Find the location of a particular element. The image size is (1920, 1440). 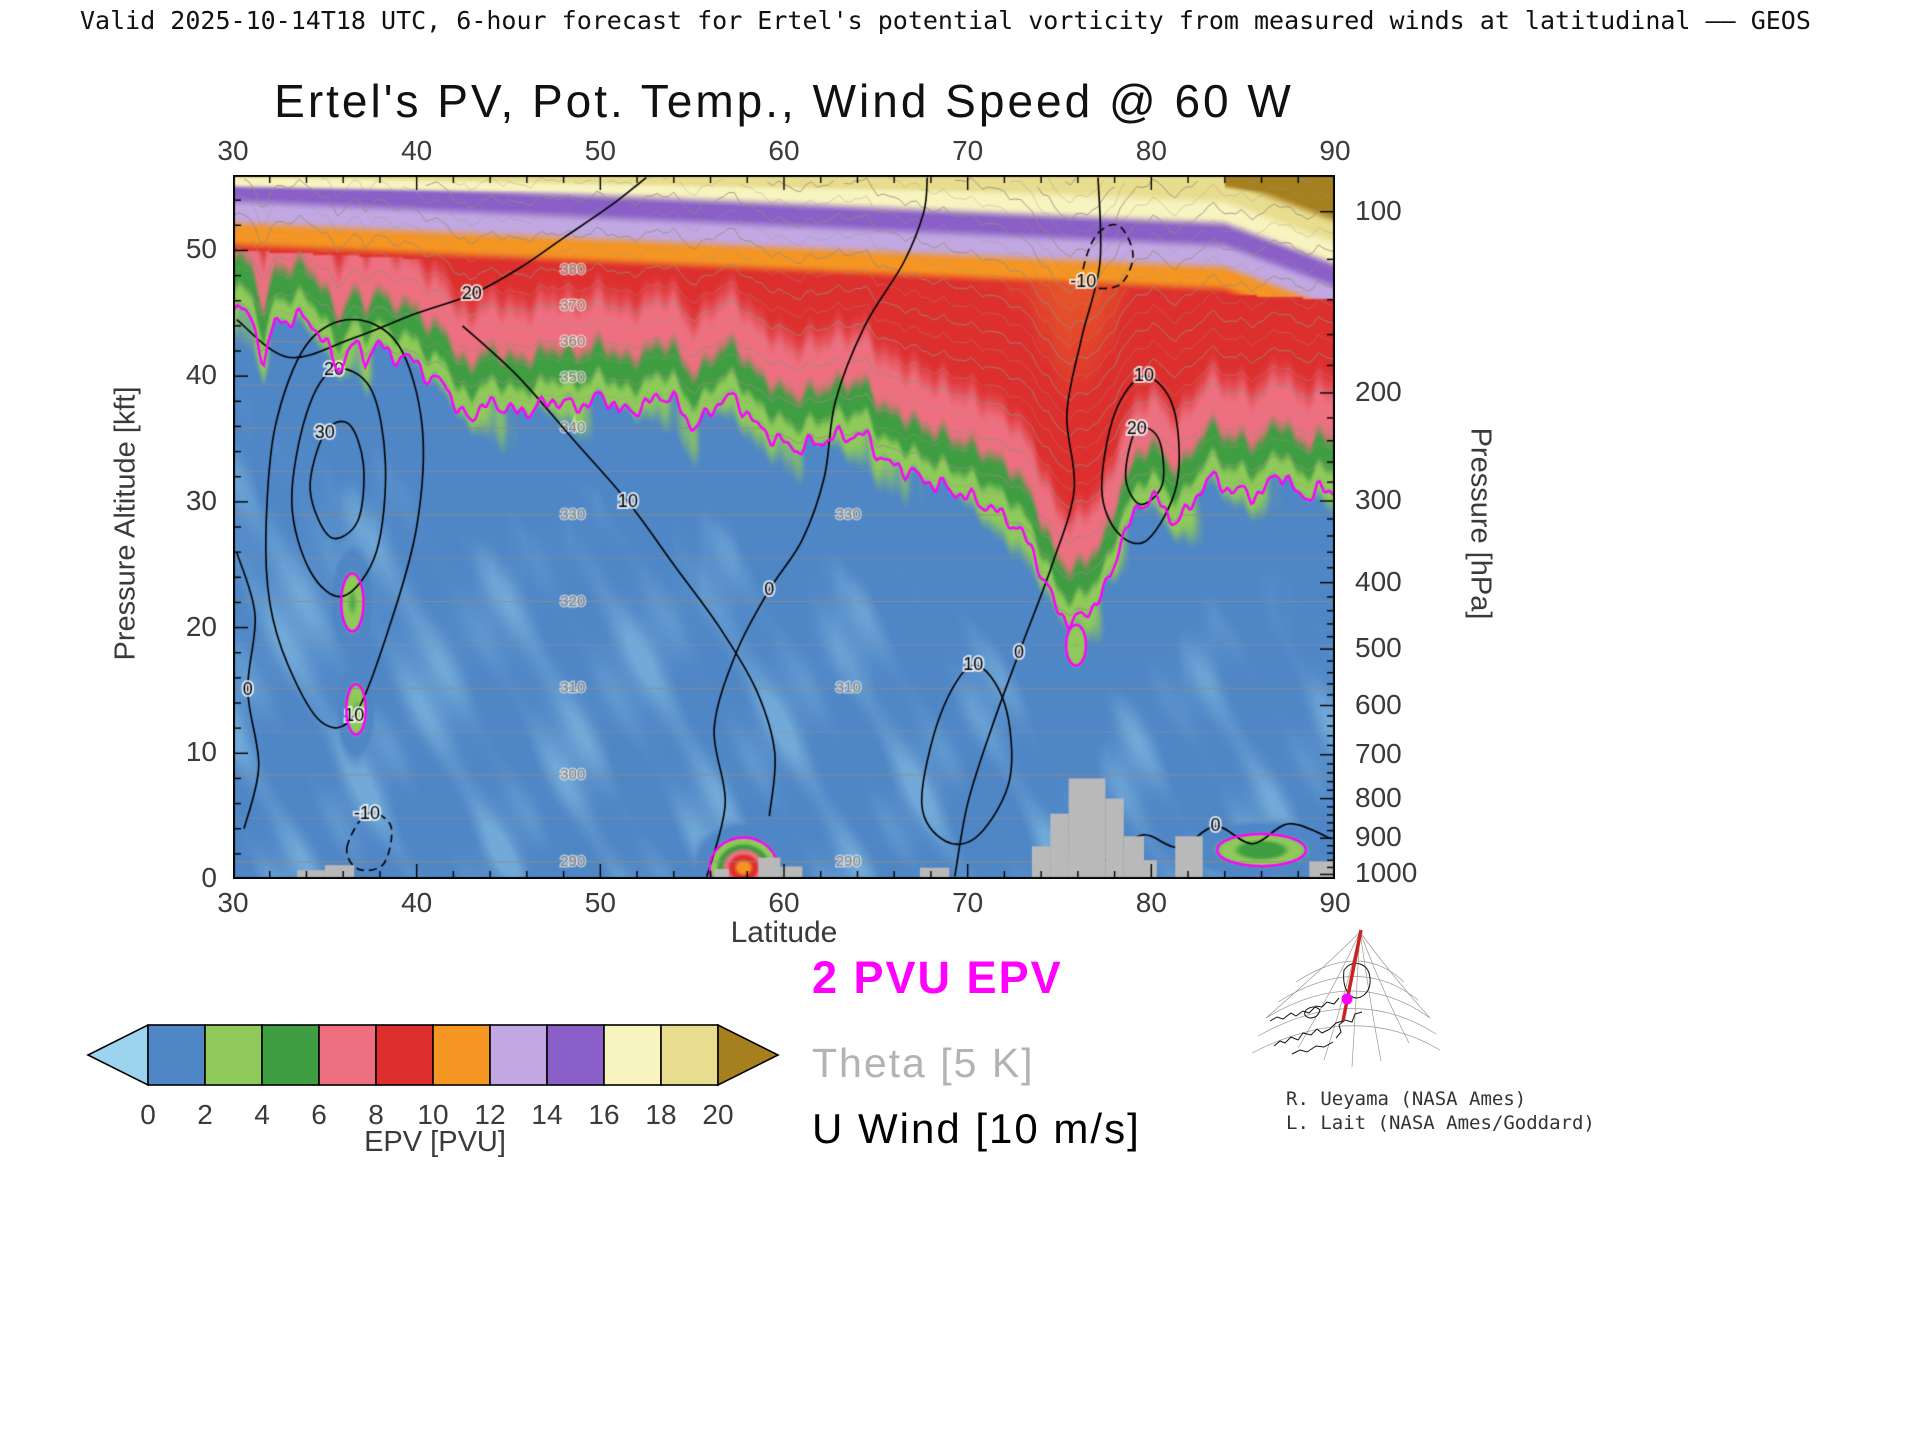

x-axis-top-tick-label: 90 is located at coordinates (1335, 150).